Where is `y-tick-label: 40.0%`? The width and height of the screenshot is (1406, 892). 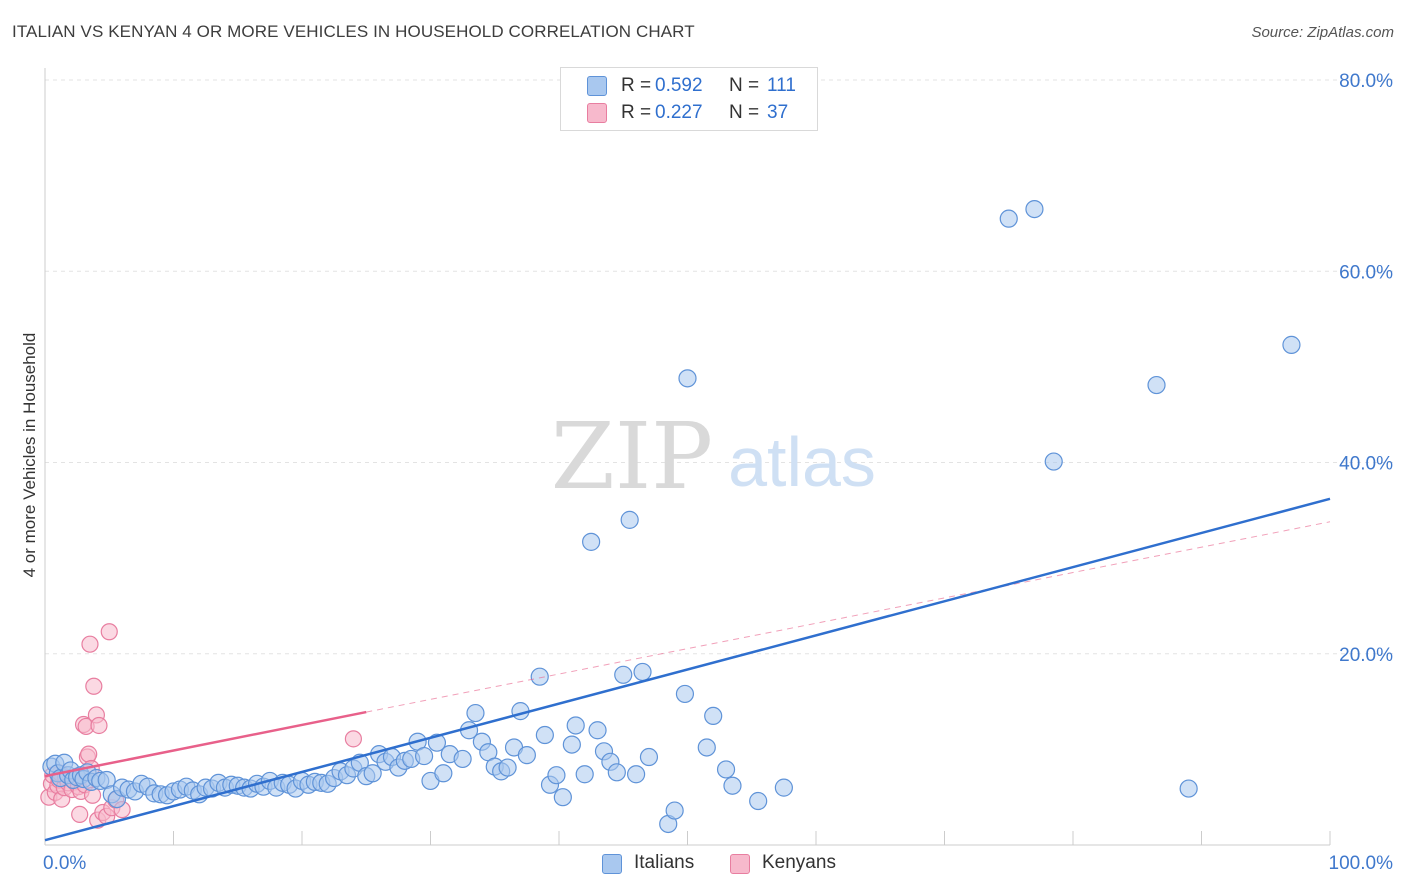
y-tick-label: 40.0% is located at coordinates (1366, 464).